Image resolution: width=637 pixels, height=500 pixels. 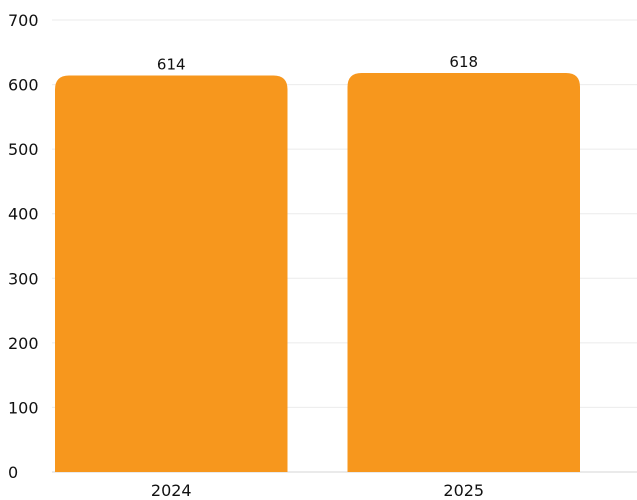 What do you see at coordinates (23, 246) in the screenshot?
I see `y-axis-ticks: 0 100 200 300 400 500 600 700` at bounding box center [23, 246].